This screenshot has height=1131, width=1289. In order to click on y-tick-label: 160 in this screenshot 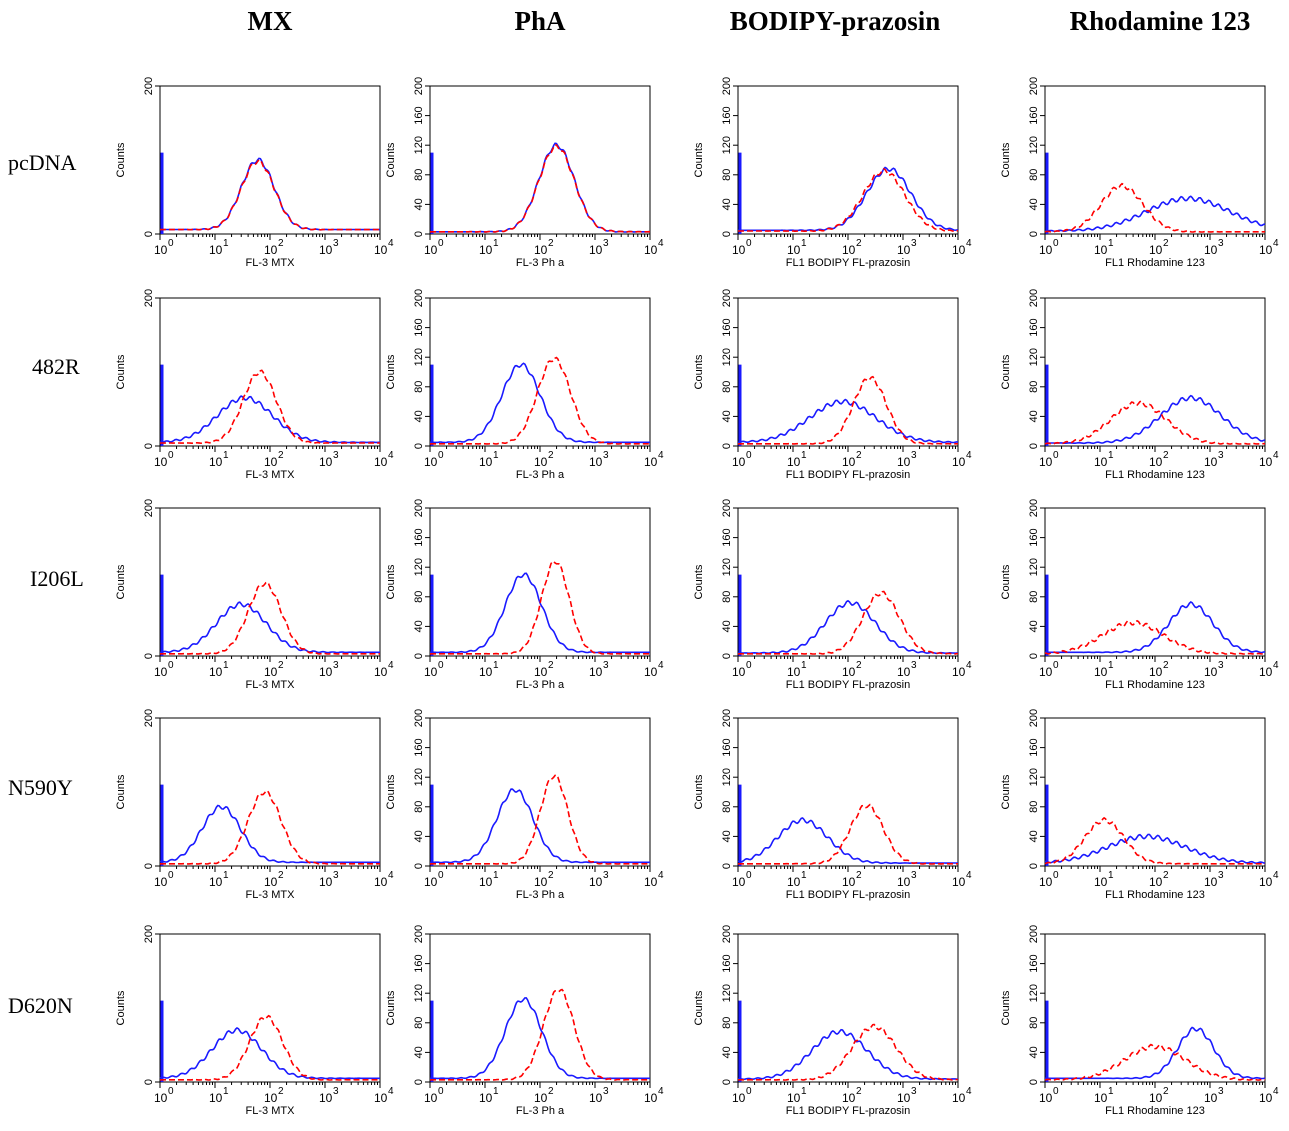, I will do `click(727, 115)`.